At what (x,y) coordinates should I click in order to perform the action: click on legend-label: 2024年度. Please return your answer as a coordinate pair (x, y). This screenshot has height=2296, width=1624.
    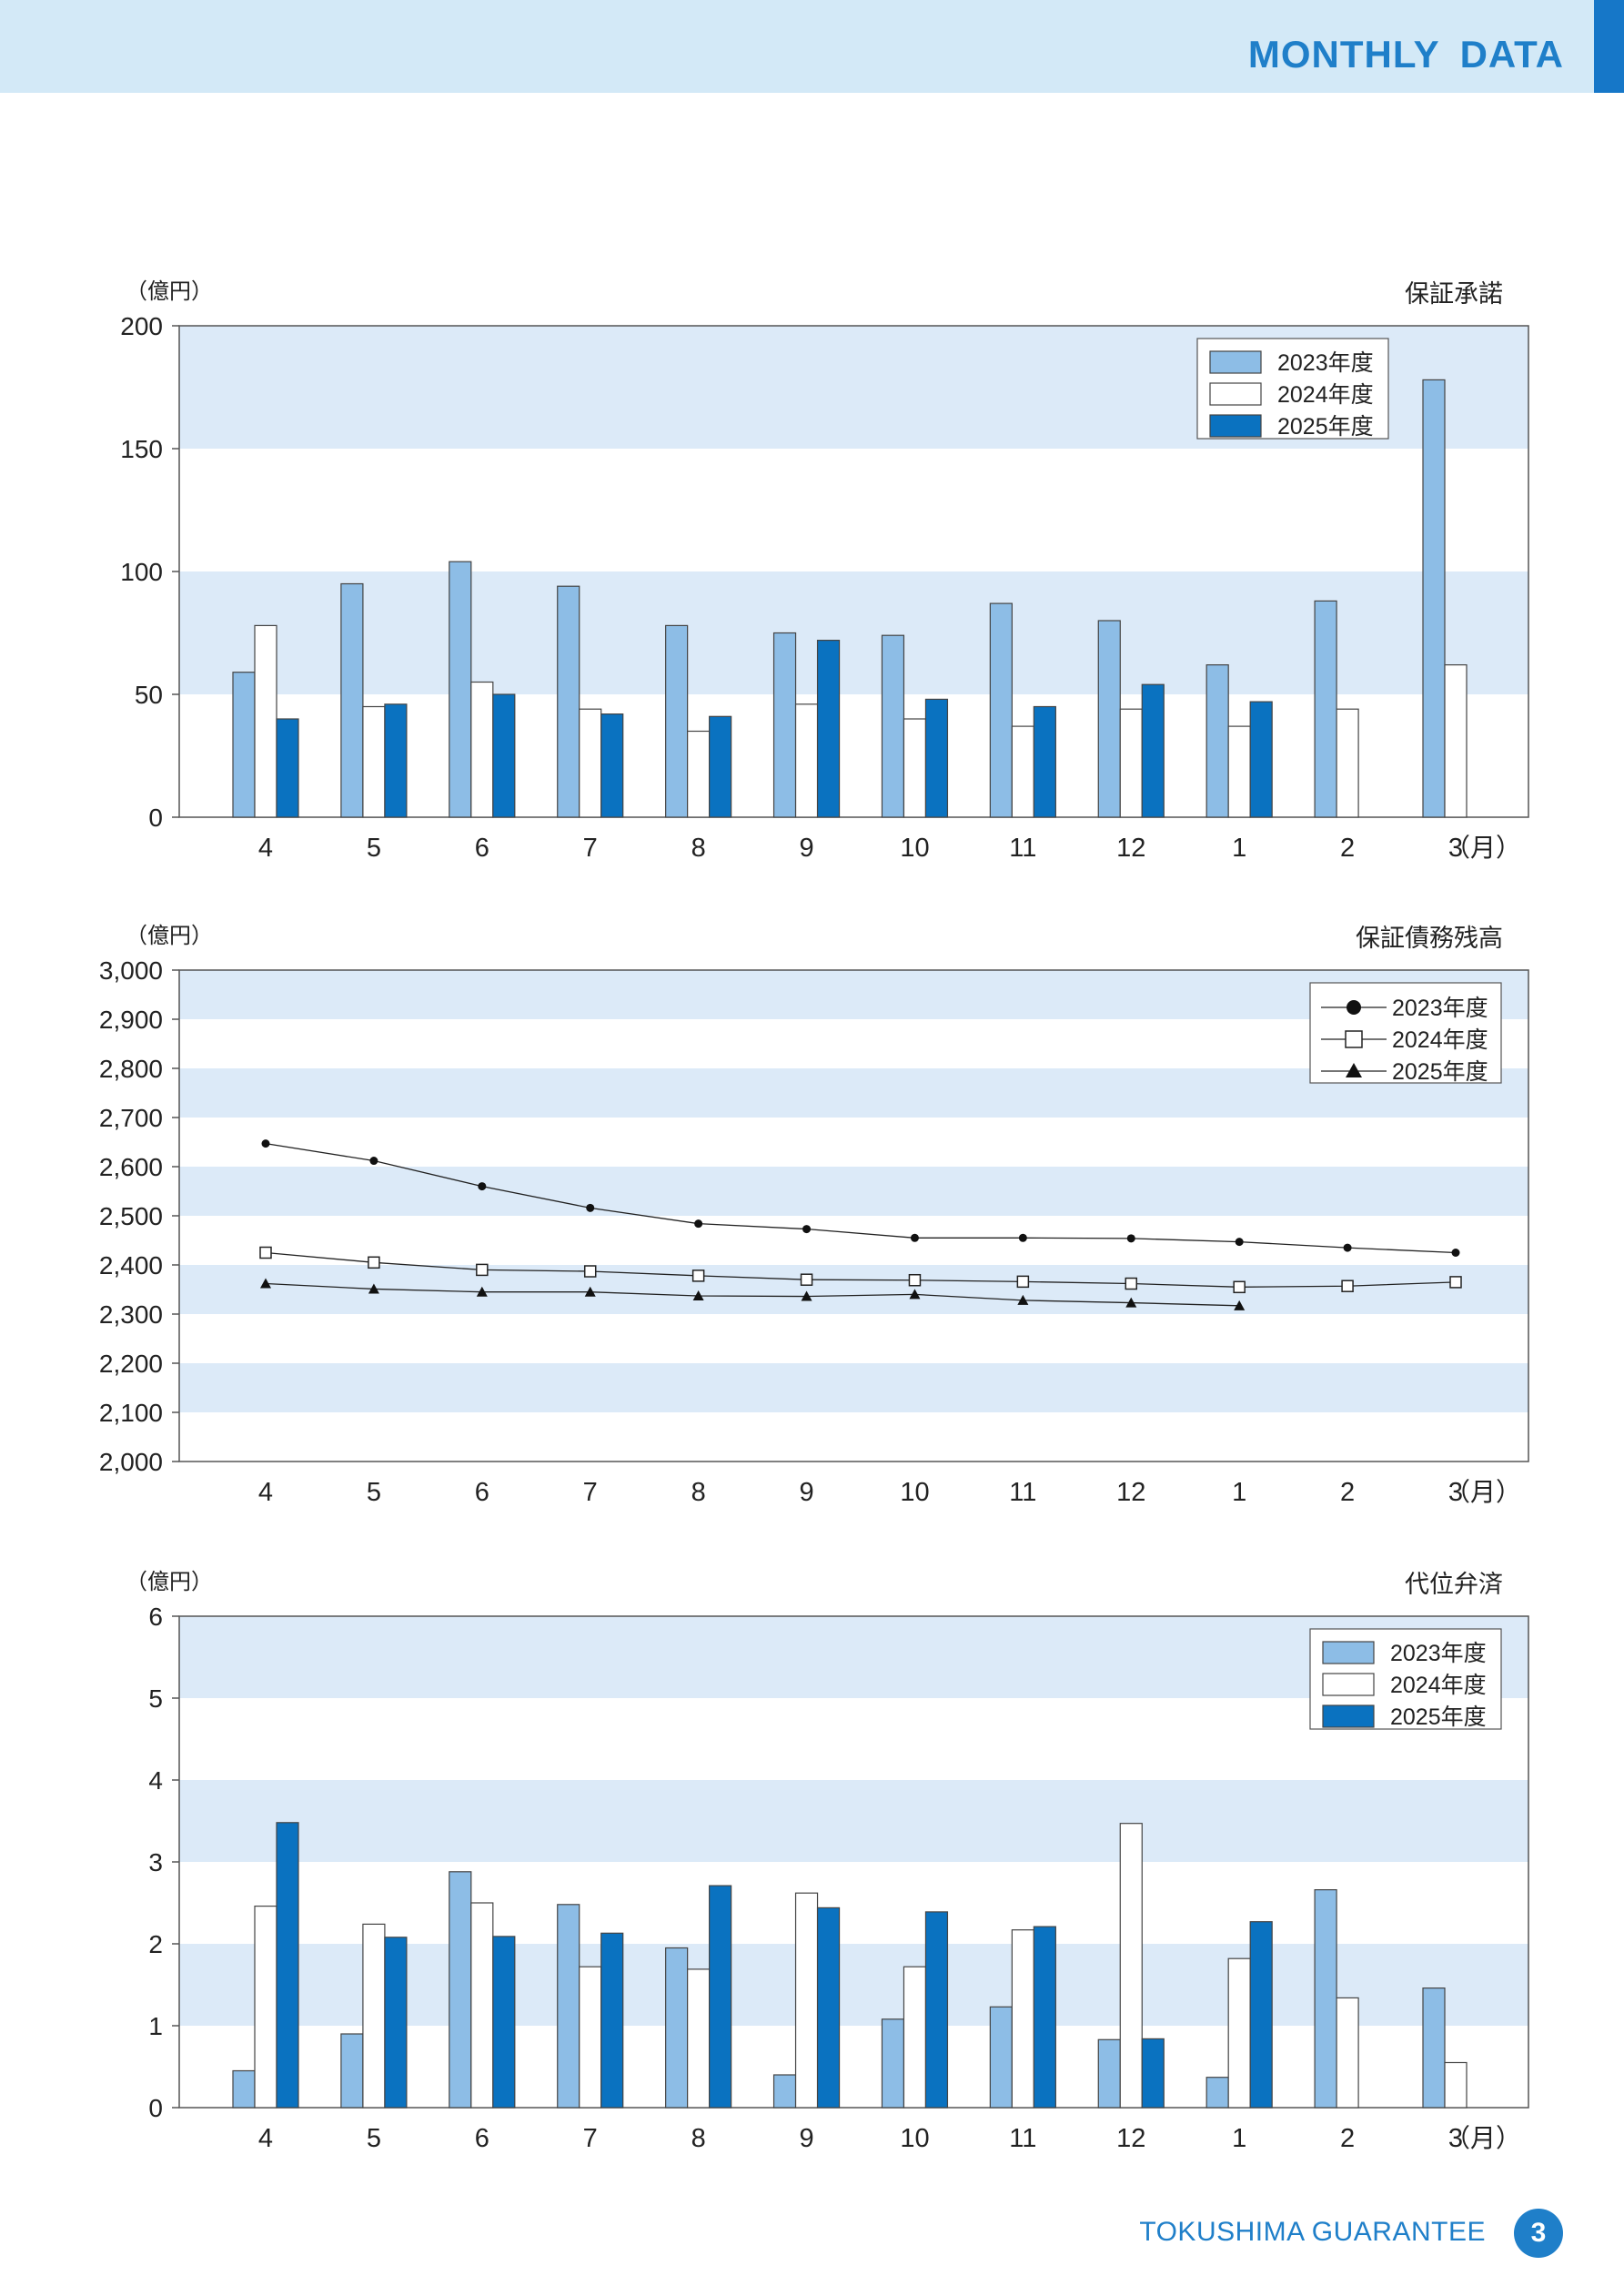
    Looking at the image, I should click on (1440, 1040).